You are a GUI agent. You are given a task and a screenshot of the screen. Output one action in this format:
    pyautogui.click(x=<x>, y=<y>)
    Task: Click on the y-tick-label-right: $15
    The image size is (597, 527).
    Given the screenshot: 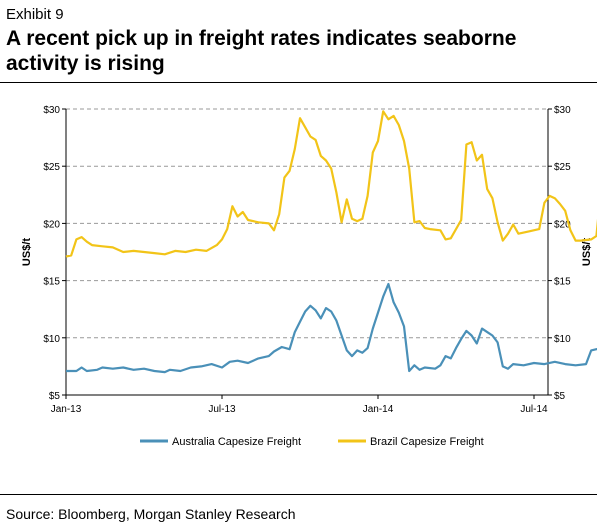 What is the action you would take?
    pyautogui.click(x=562, y=282)
    